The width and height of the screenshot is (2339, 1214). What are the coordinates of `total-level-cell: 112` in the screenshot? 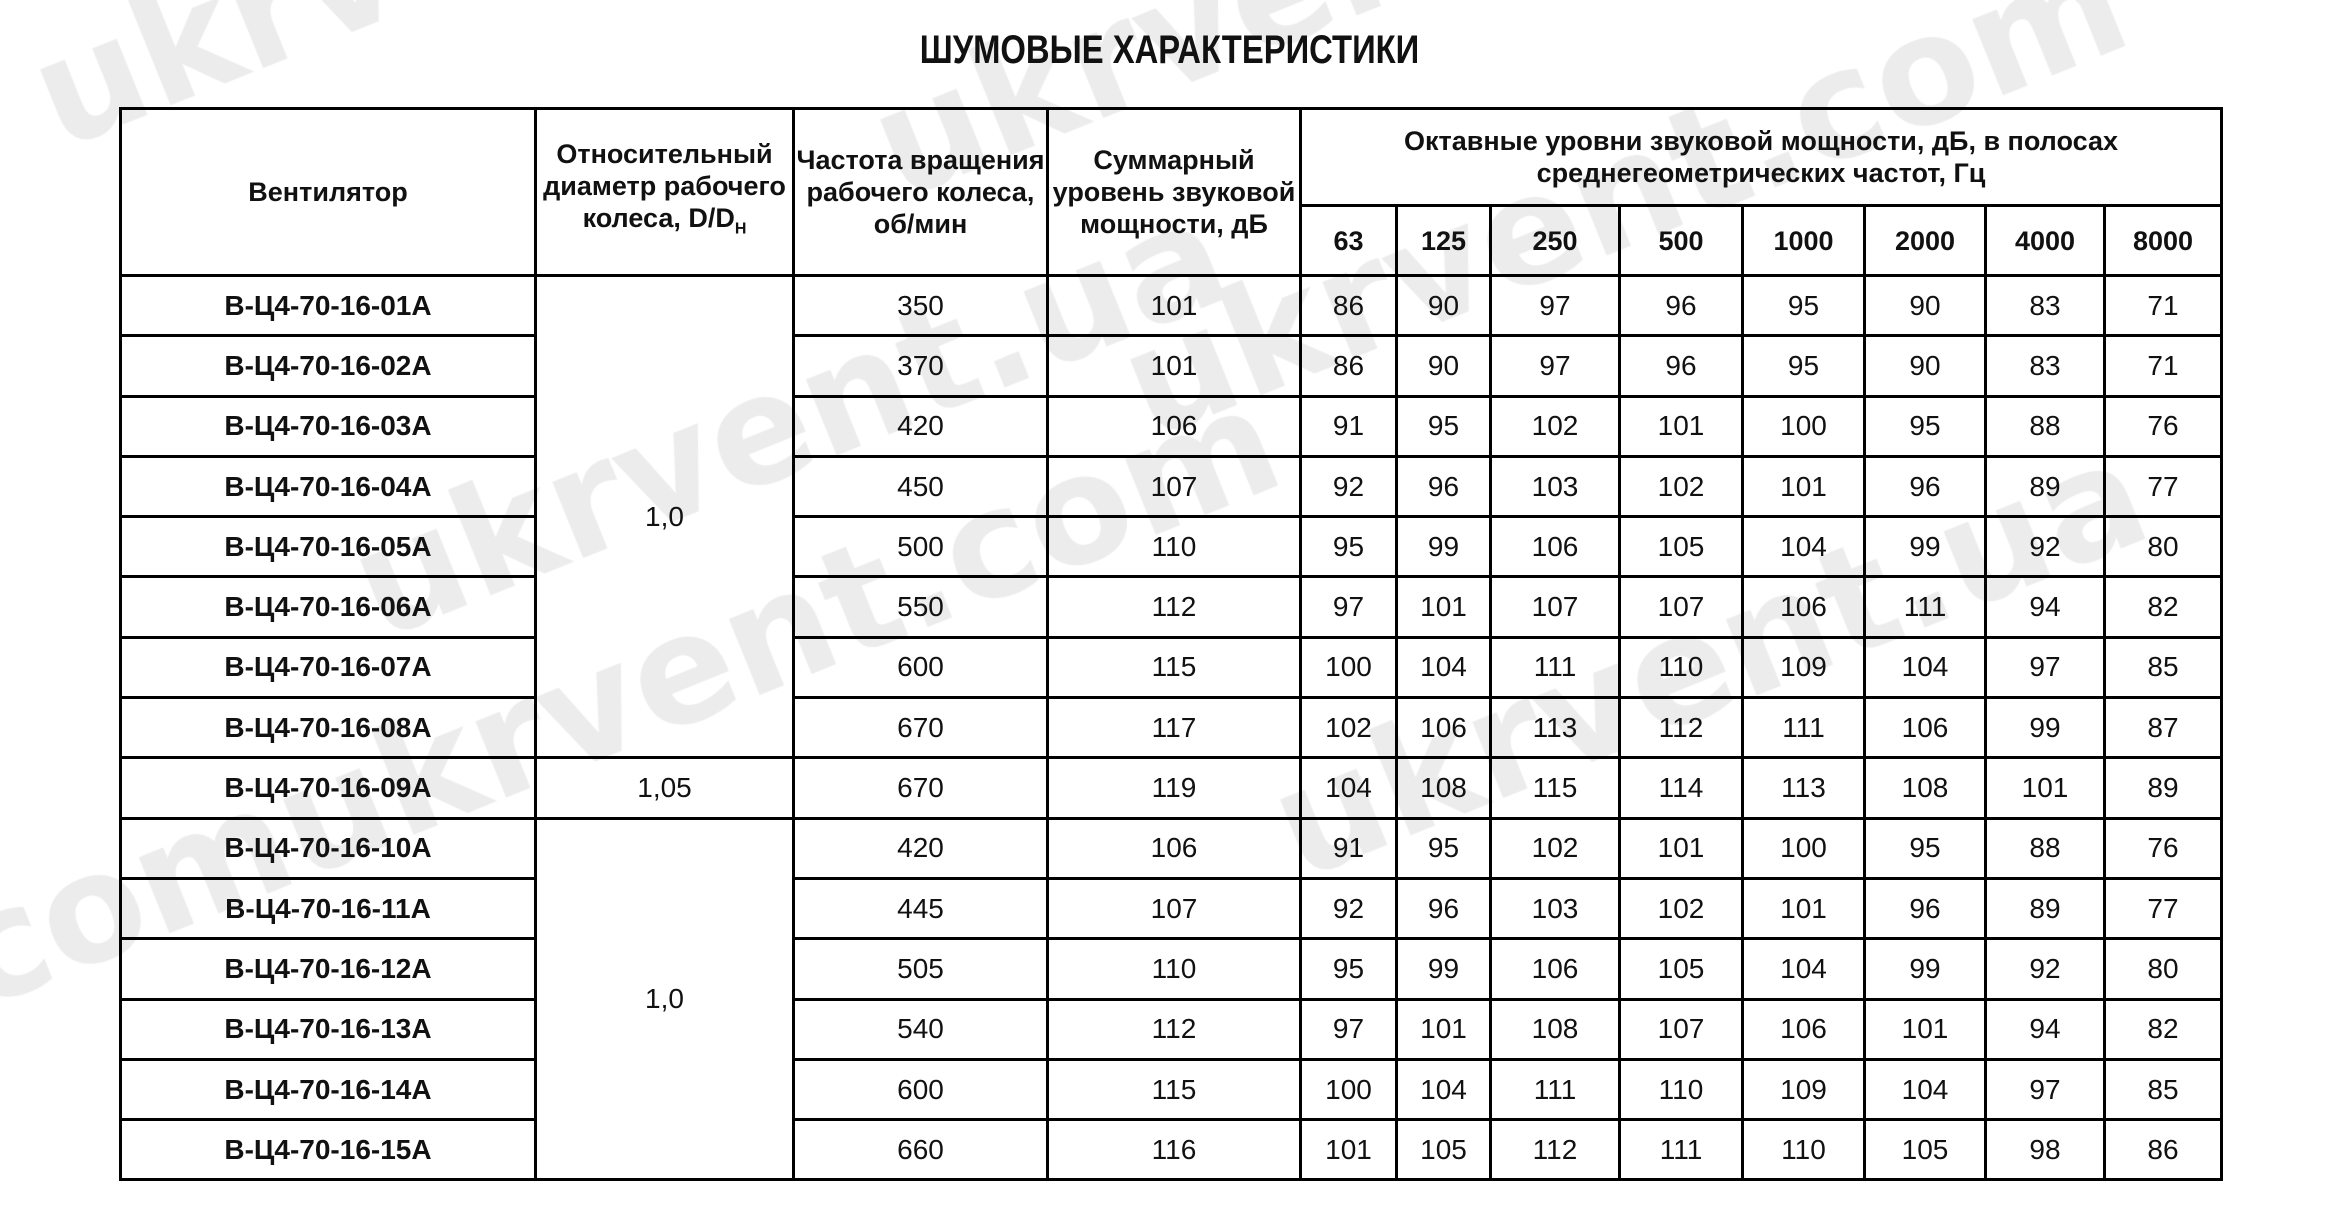 It's located at (1174, 607).